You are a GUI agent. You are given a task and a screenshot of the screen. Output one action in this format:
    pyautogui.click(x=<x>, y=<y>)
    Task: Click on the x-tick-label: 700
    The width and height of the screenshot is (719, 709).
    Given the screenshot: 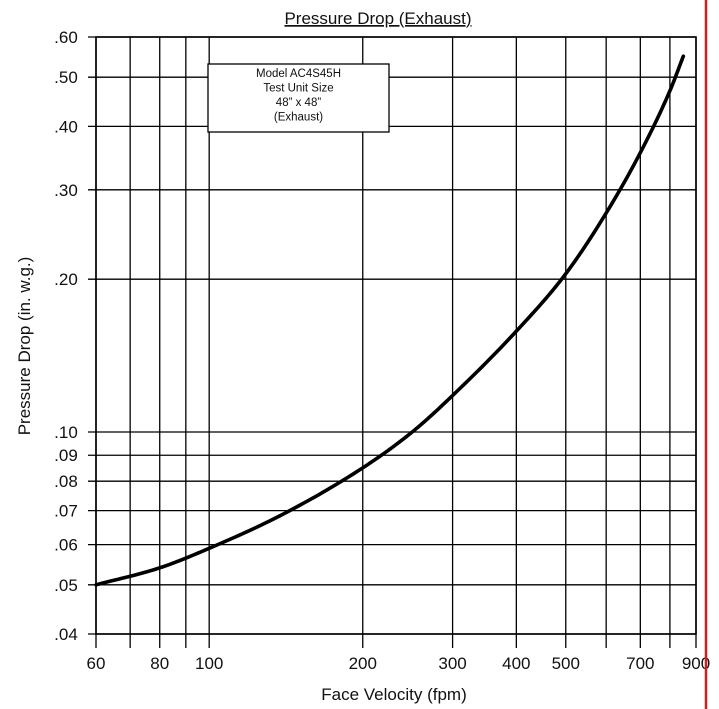 What is the action you would take?
    pyautogui.click(x=640, y=663)
    